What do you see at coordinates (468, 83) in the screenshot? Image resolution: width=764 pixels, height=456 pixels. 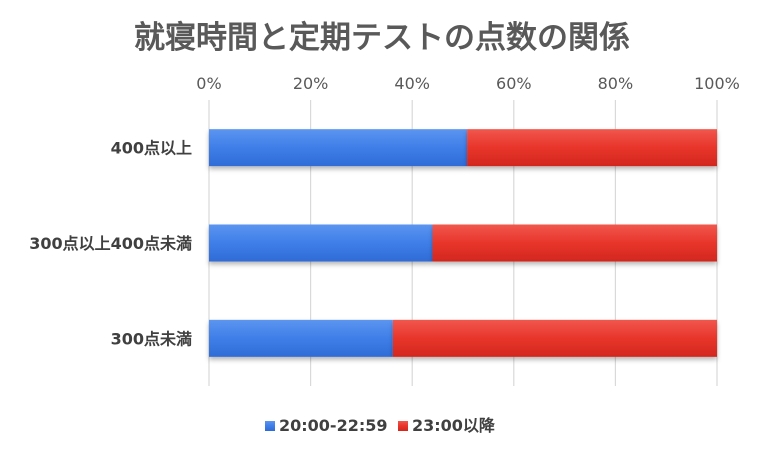 I see `x-axis-ticks: 0% 20% 40% 60% 80% 100%` at bounding box center [468, 83].